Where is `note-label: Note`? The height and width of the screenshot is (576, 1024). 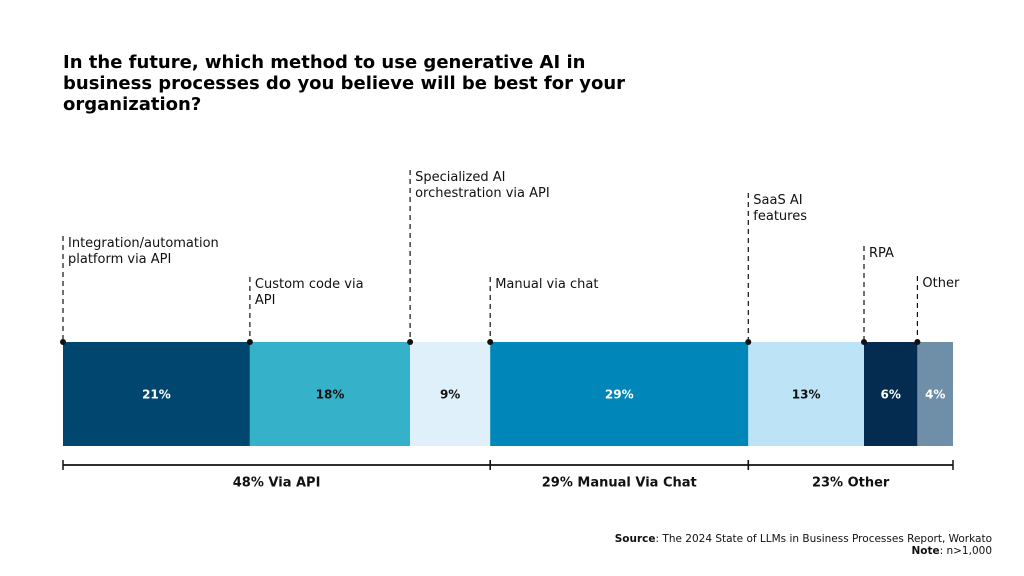 note-label: Note is located at coordinates (925, 551).